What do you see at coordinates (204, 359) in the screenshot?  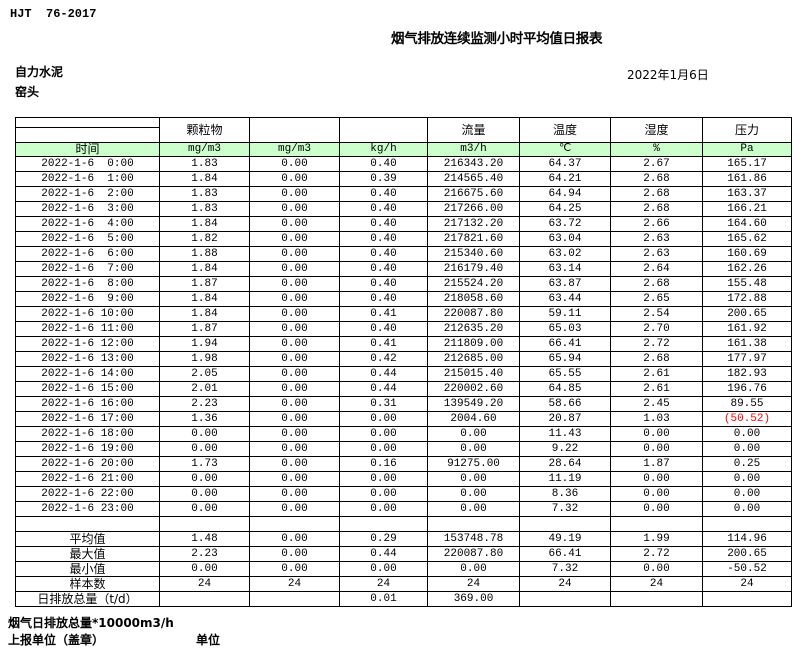 I see `value-cell: 1.98` at bounding box center [204, 359].